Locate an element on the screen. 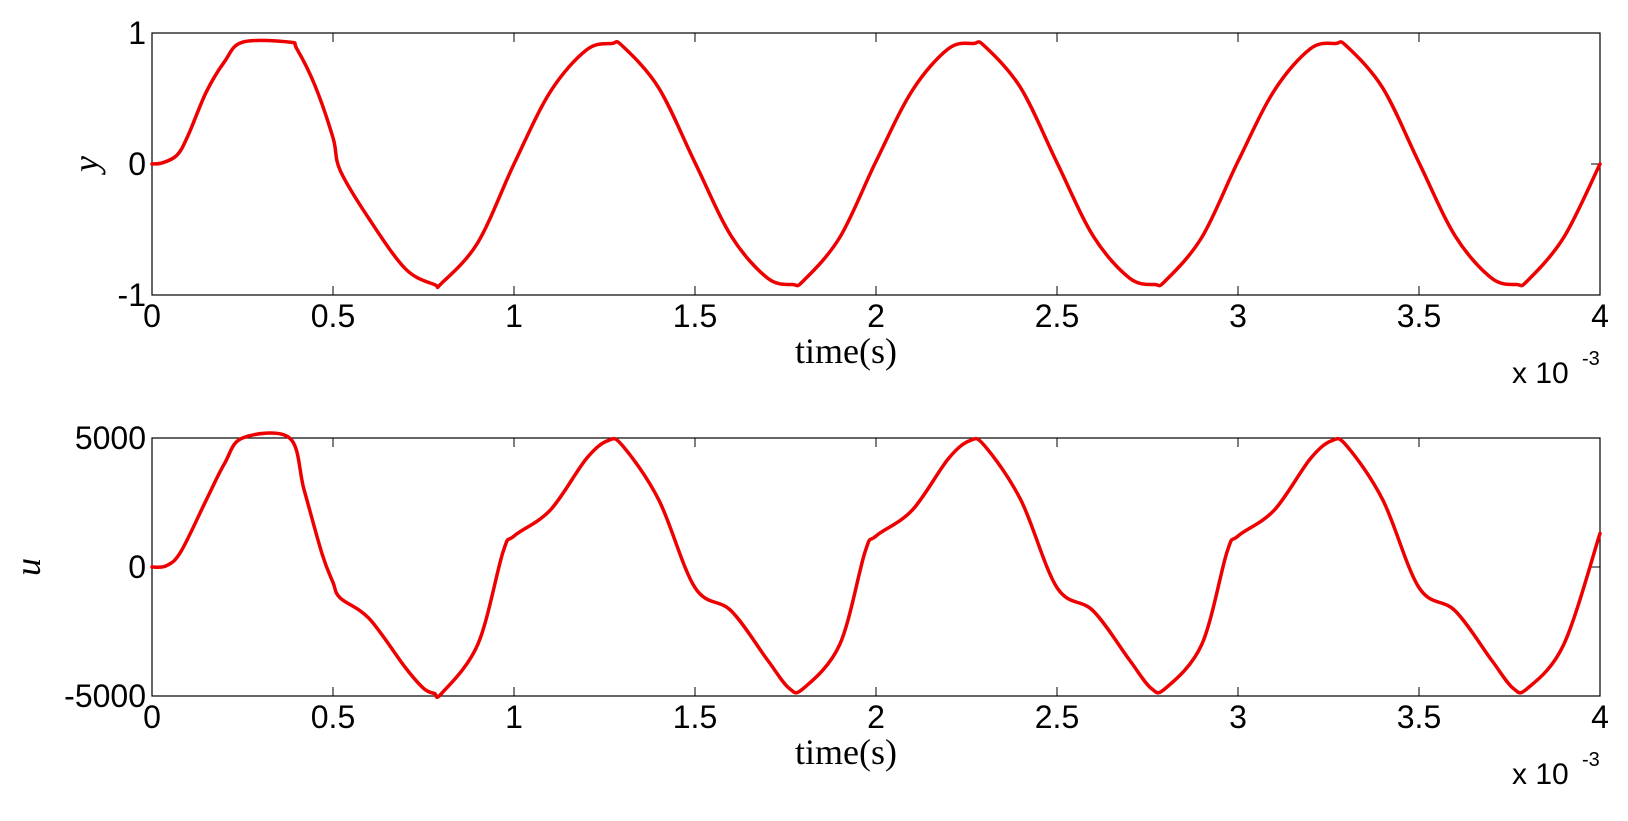  y-tick-label: 5000 is located at coordinates (110, 438).